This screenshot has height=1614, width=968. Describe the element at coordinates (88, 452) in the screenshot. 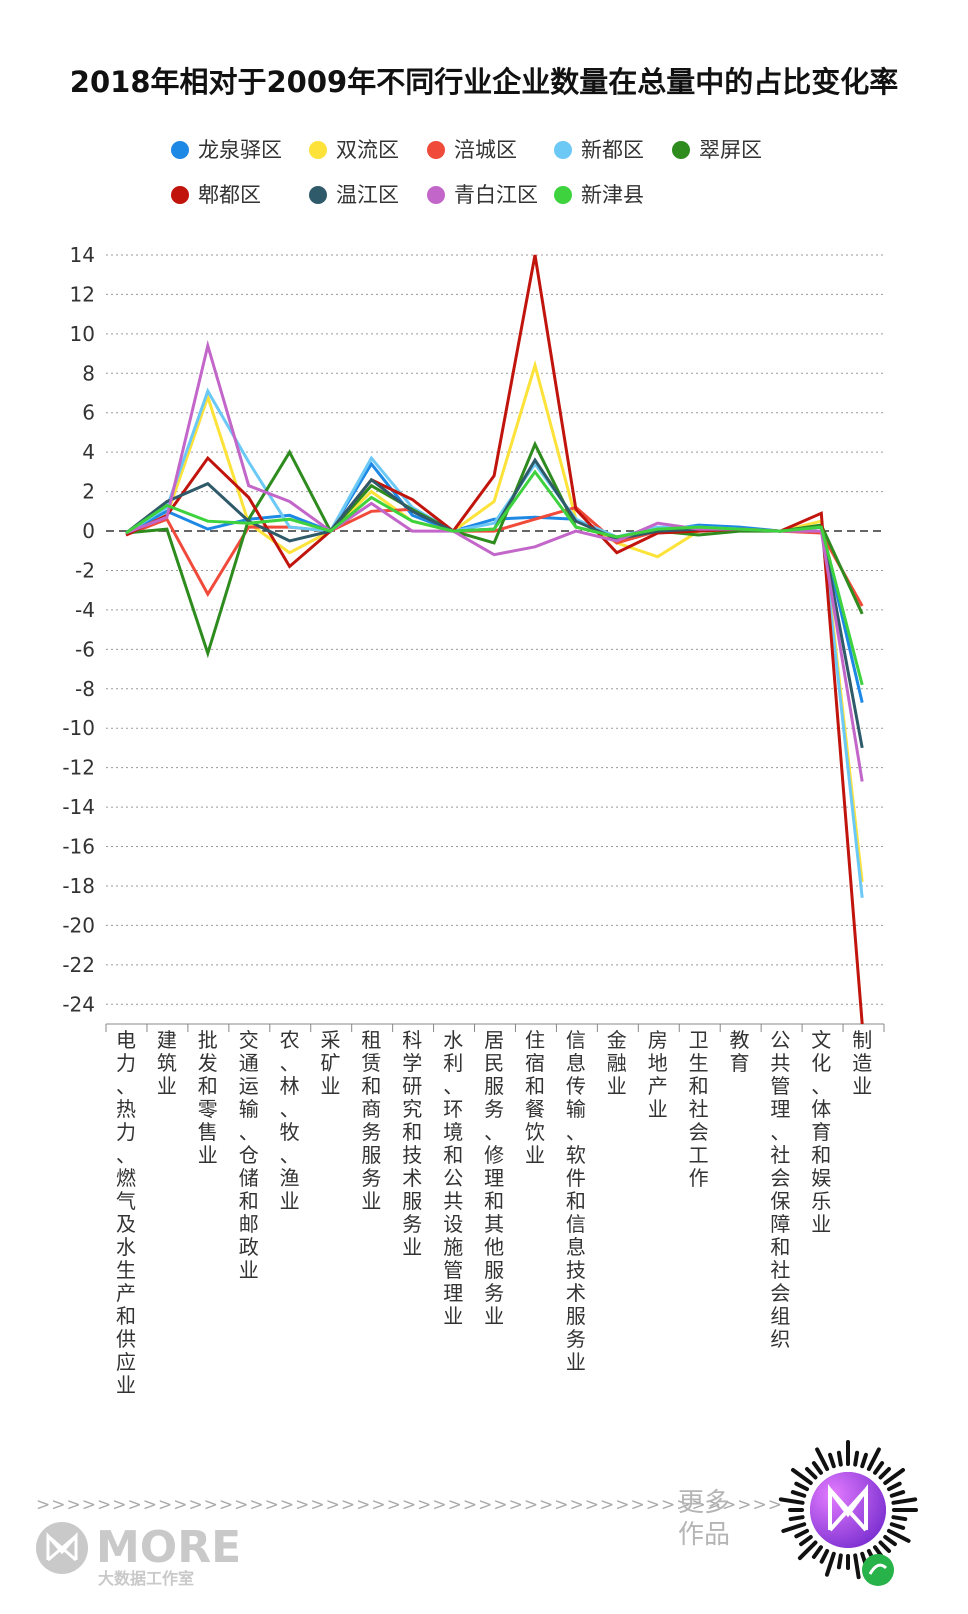

I see `y-tick-label: 4` at that location.